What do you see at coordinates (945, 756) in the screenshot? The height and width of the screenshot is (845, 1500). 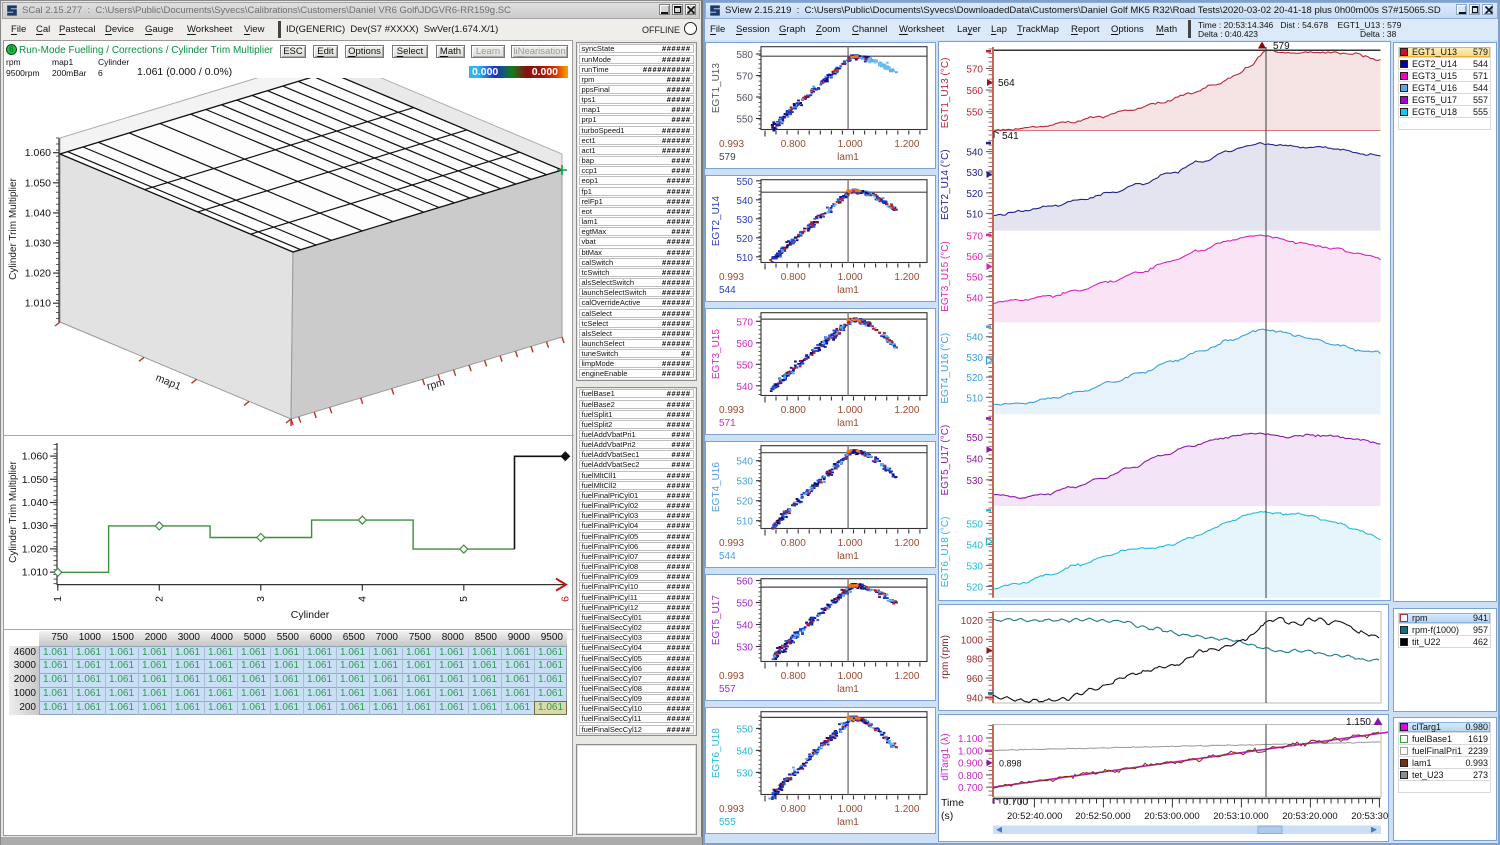 I see `svg-text: dlTarg1 (λ)` at bounding box center [945, 756].